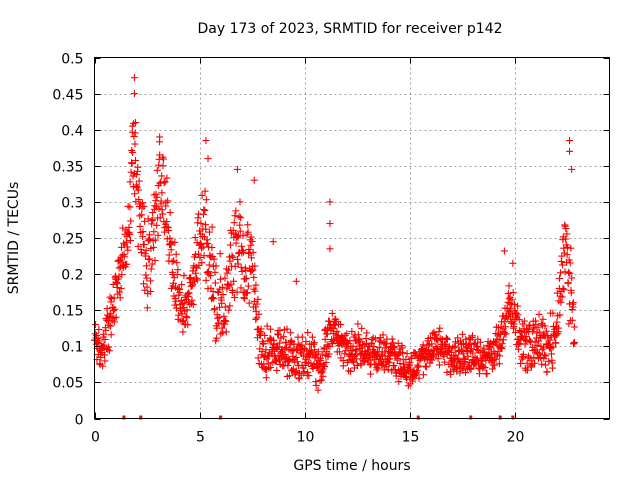 The image size is (640, 480). I want to click on y-tick-label: 0.2, so click(72, 276).